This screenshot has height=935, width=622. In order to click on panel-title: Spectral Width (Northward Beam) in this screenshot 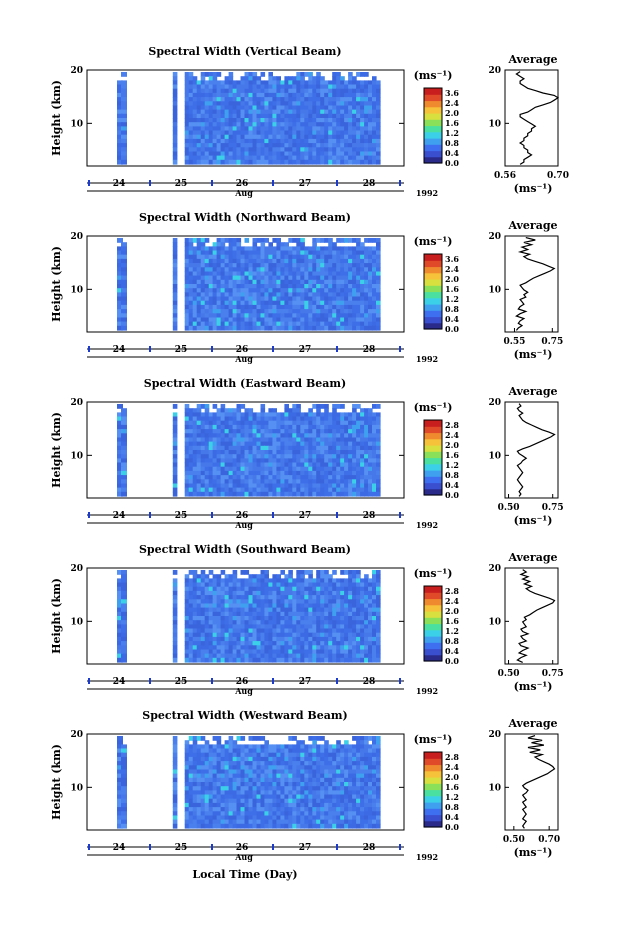, I will do `click(245, 217)`.